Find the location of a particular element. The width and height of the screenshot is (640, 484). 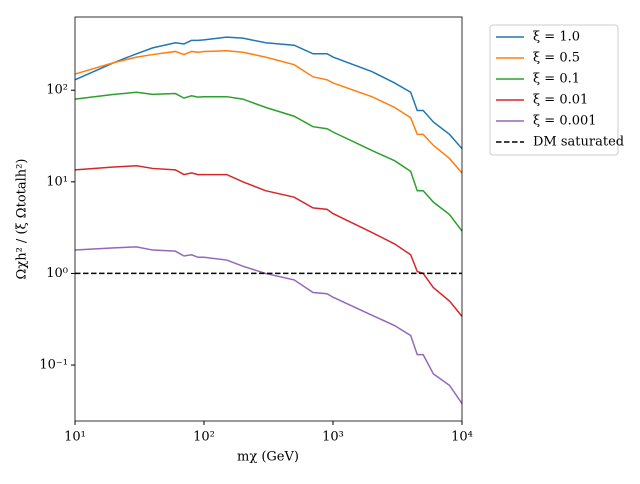

y-tick-label: 10⁰ is located at coordinates (57, 273).